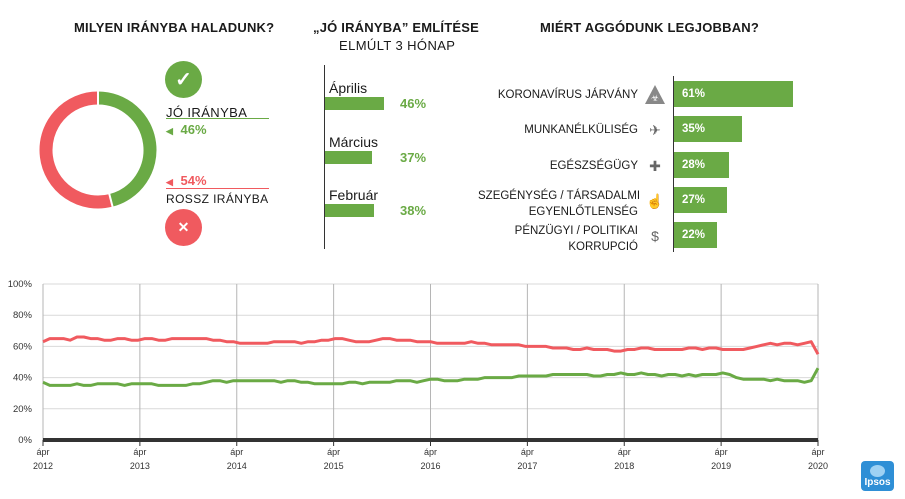  I want to click on donut-slice-bad, so click(76, 150).